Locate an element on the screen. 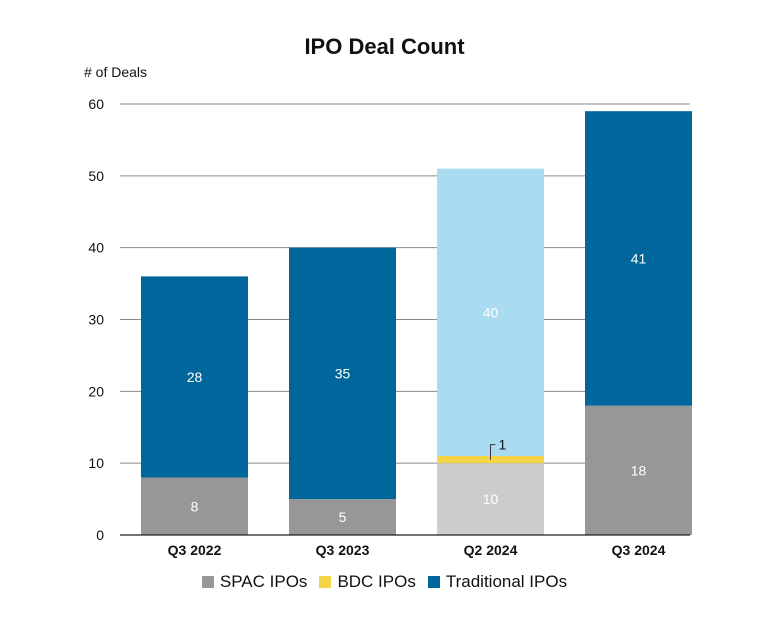 The image size is (769, 636). x-tick-label: Q3 2022 is located at coordinates (195, 550).